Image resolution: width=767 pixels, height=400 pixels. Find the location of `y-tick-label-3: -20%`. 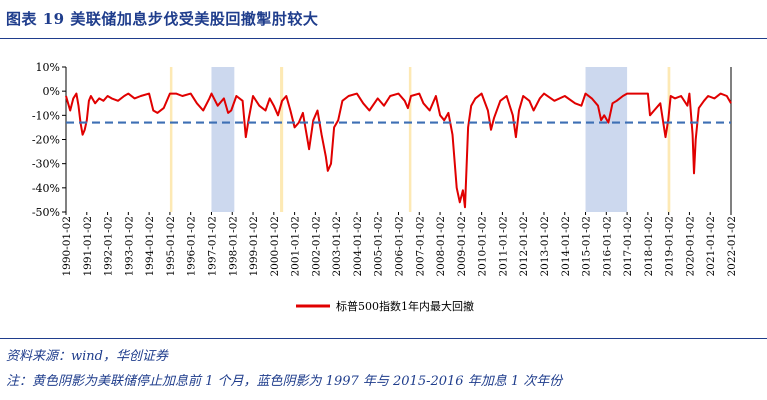

y-tick-label-3: -20% is located at coordinates (46, 140).